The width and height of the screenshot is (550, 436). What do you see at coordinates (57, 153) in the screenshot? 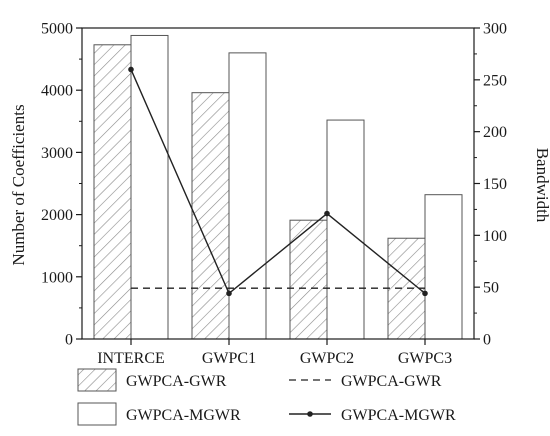
I see `y-tick-label-3000: 3000` at bounding box center [57, 153].